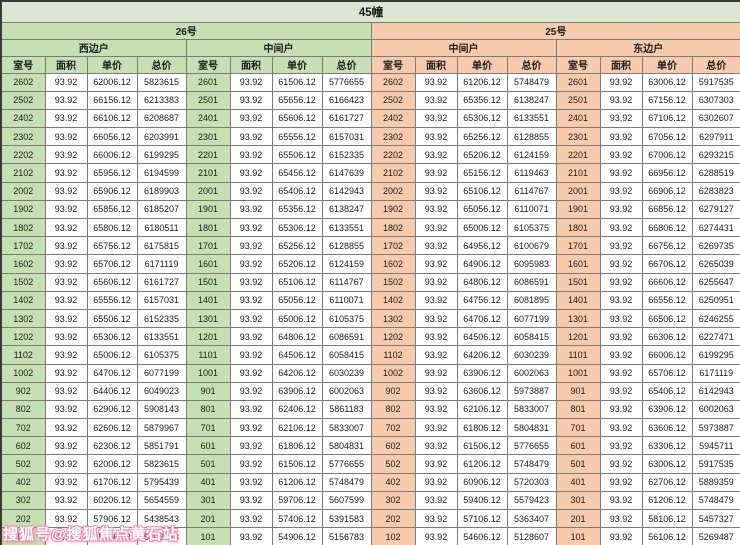  Describe the element at coordinates (715, 191) in the screenshot. I see `total-price-cell: 6283823` at that location.